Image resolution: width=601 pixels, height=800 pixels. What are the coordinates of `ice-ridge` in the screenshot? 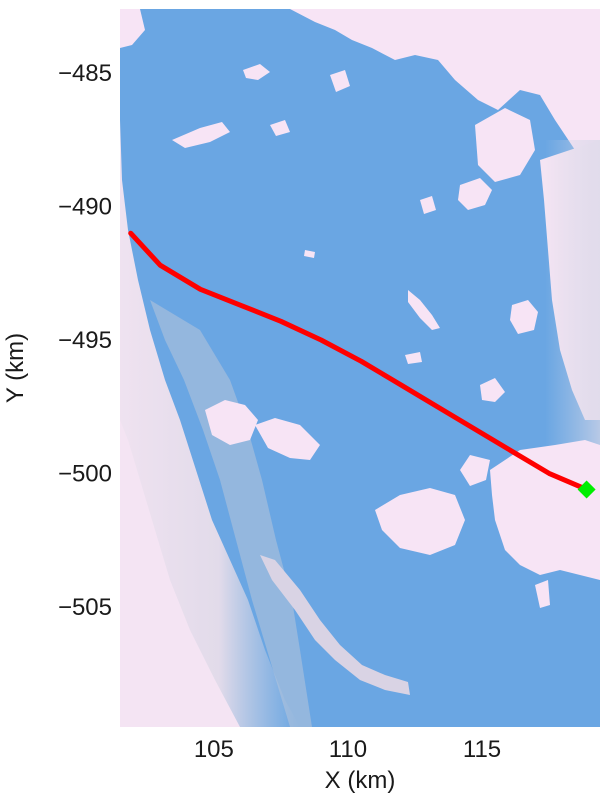 It's located at (335, 625).